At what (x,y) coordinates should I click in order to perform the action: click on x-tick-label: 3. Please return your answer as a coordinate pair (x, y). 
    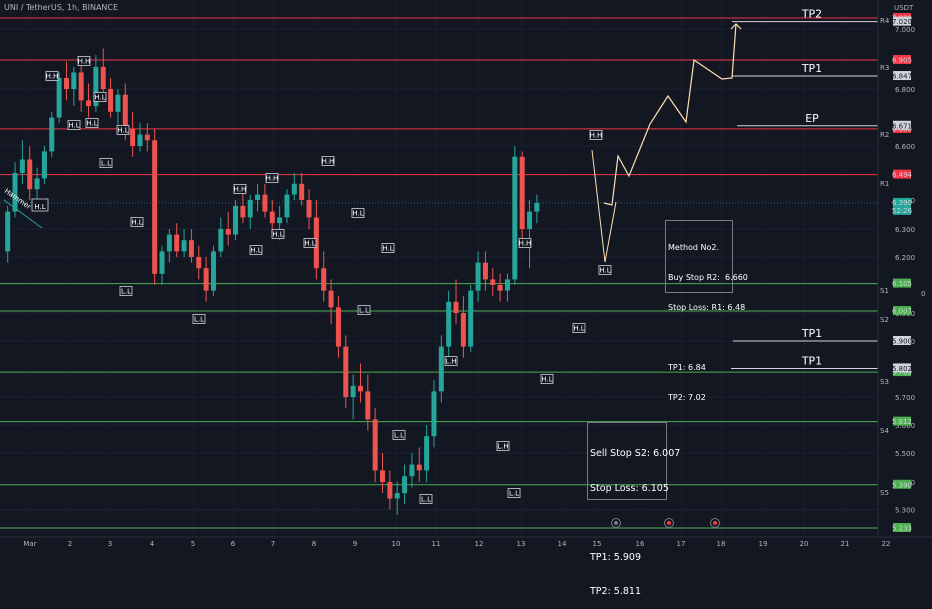
    Looking at the image, I should click on (110, 544).